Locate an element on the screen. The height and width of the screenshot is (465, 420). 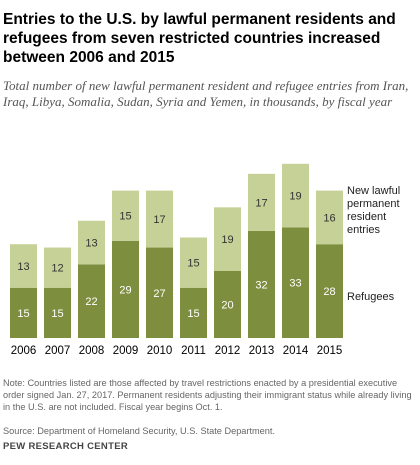
data-label-refugees-2012: 20 is located at coordinates (227, 306).